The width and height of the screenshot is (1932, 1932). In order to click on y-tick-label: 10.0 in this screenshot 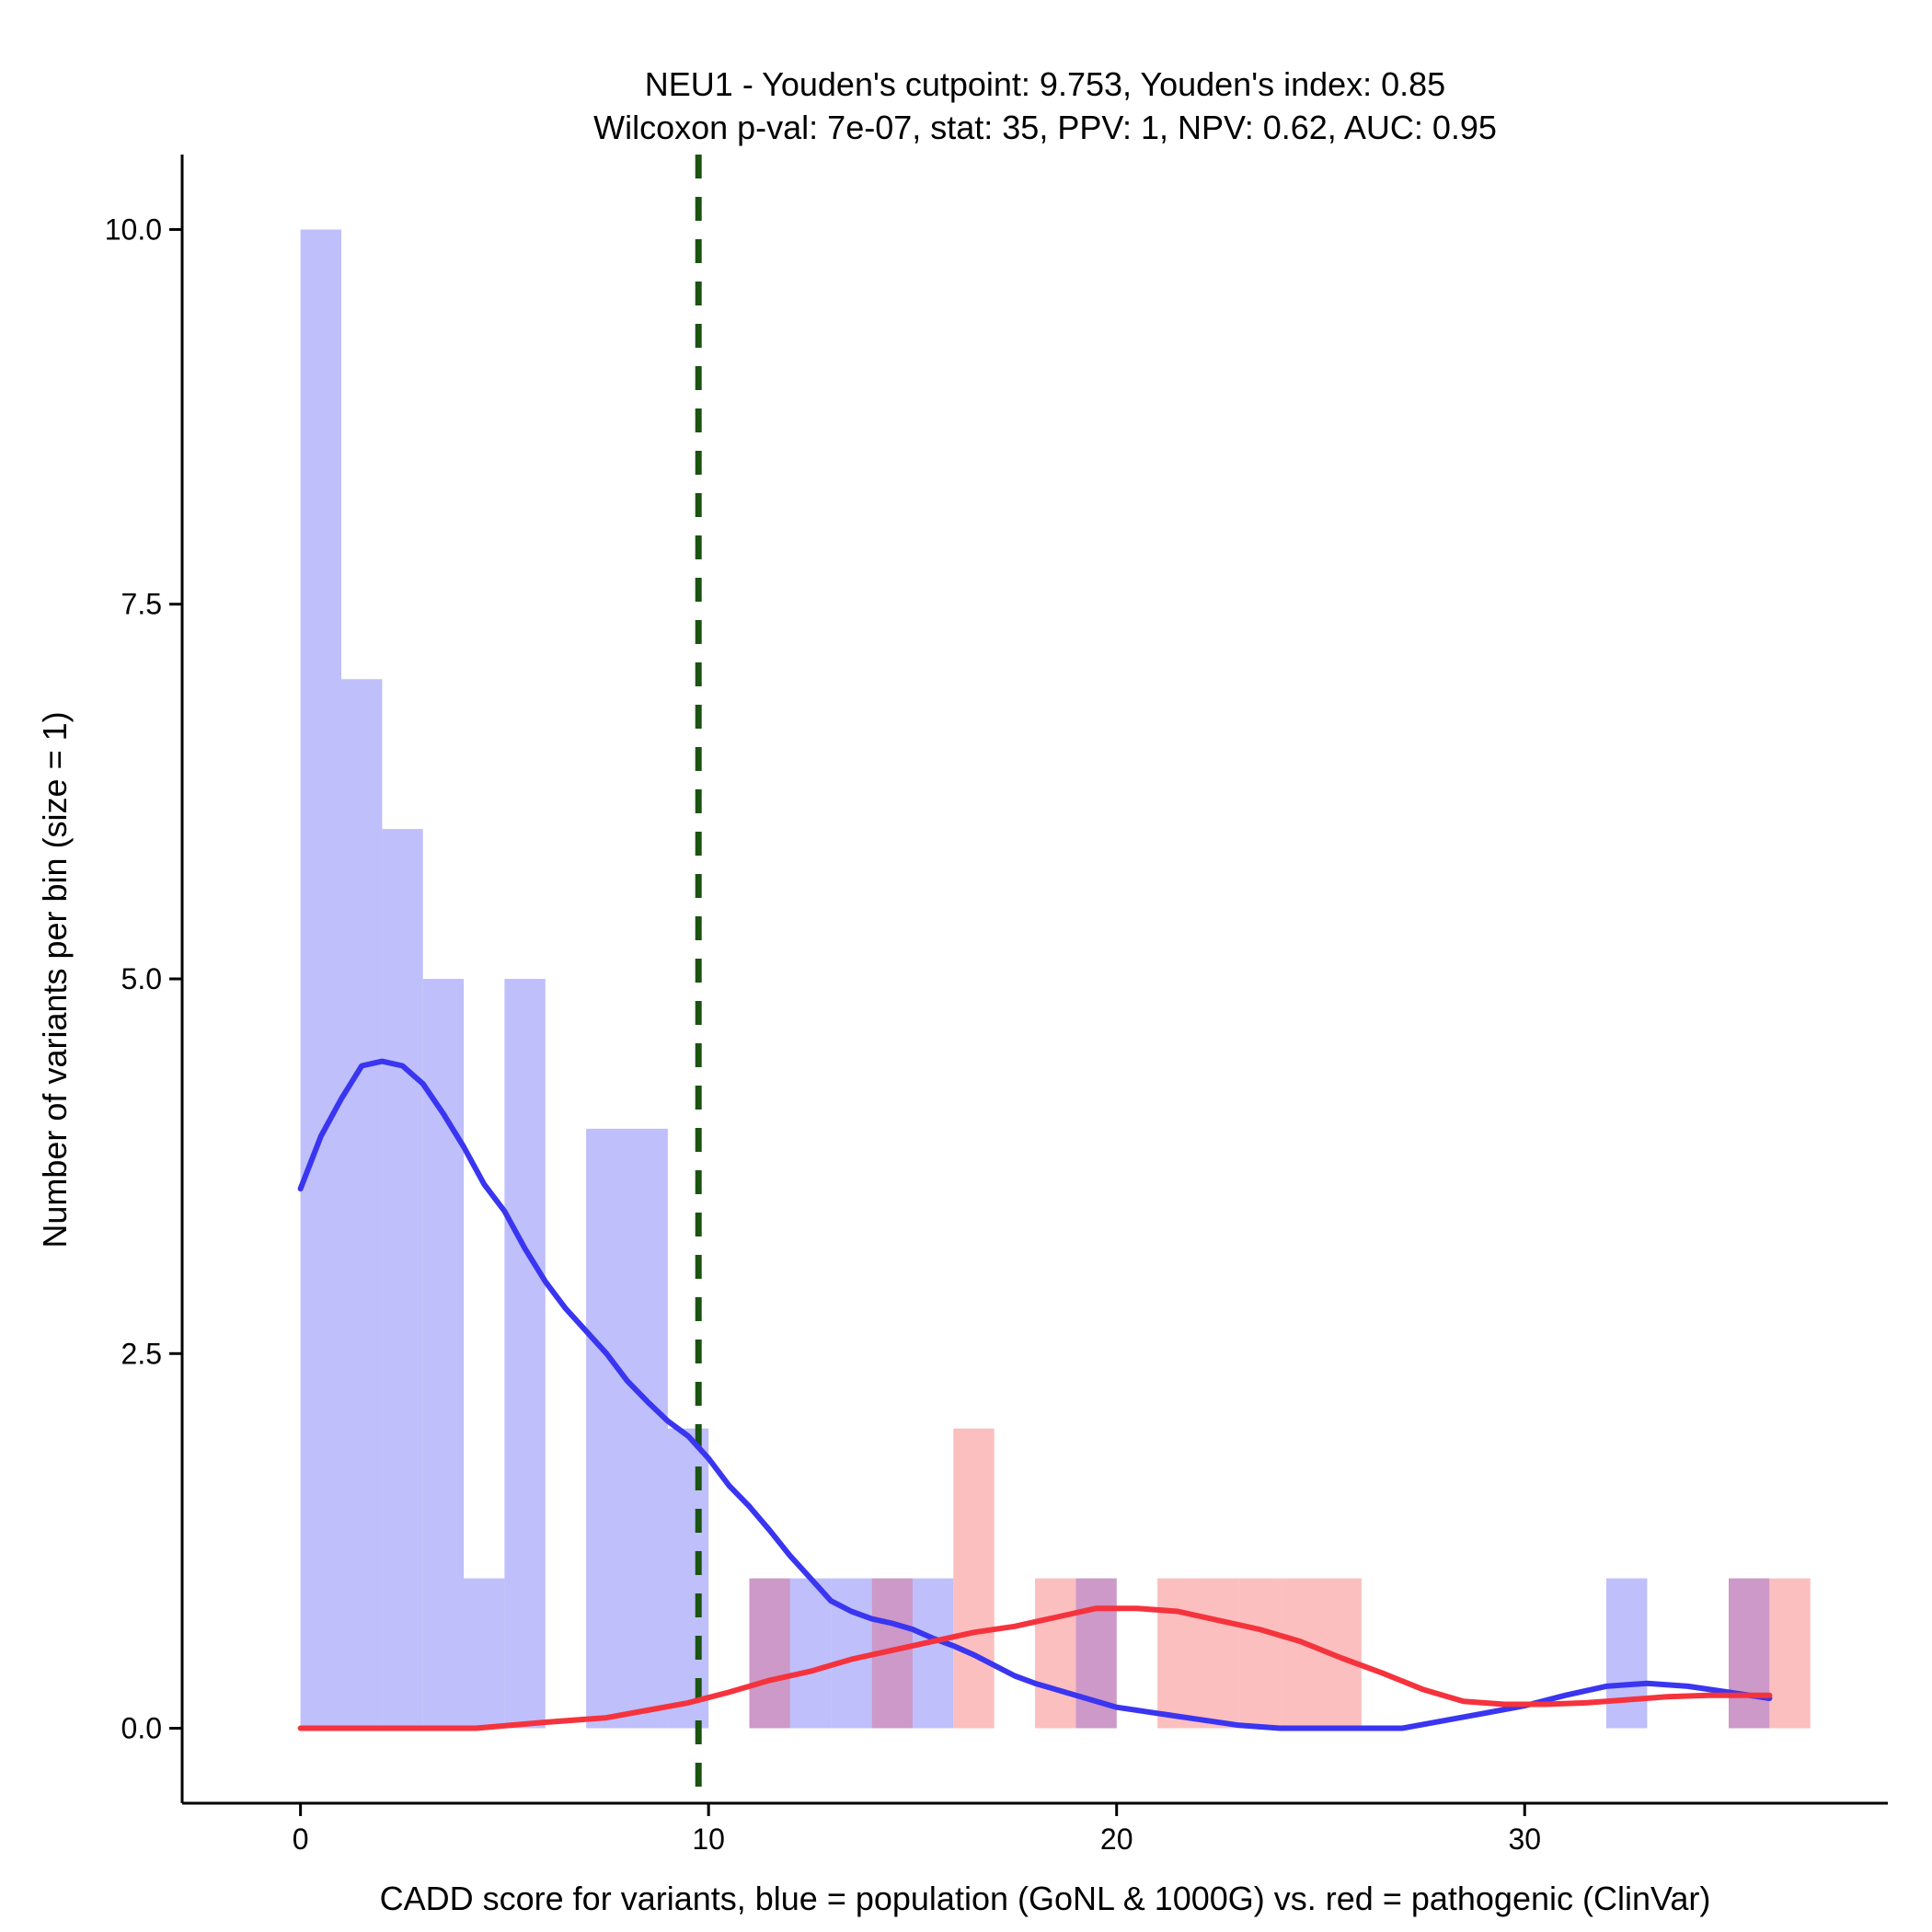, I will do `click(133, 229)`.